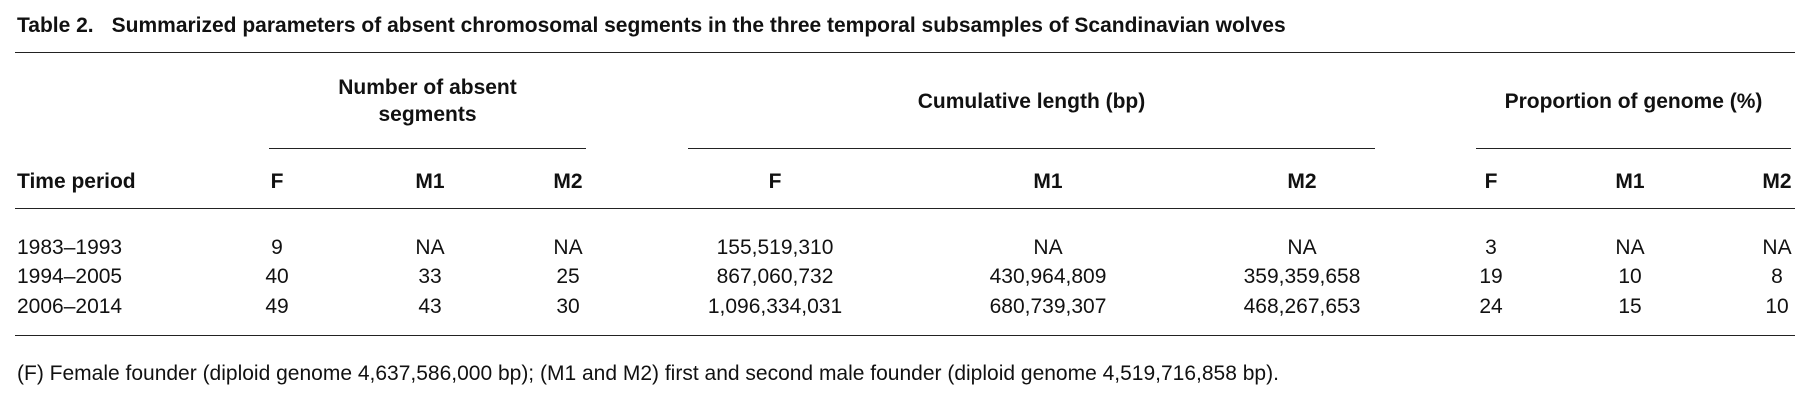 This screenshot has height=409, width=1800. Describe the element at coordinates (70, 247) in the screenshot. I see `table-cell: 1983–1993` at that location.